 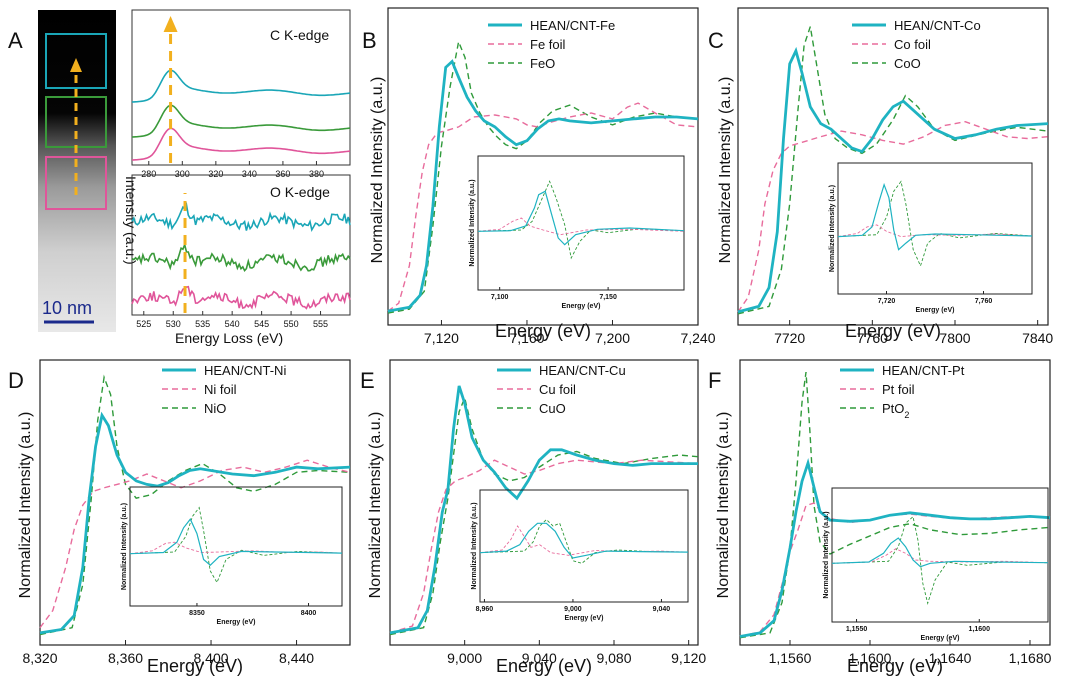 I want to click on panel-a-xlabel: Energy Loss (eV), so click(x=229, y=338).